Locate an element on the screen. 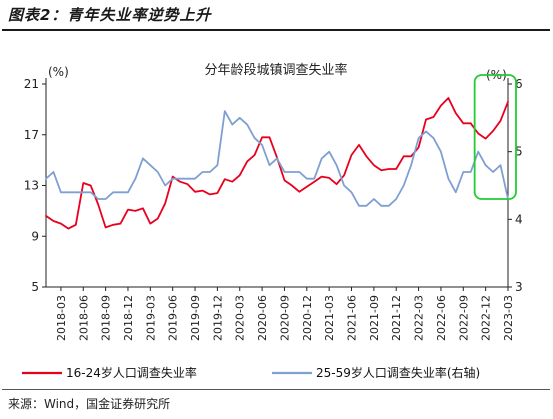 The height and width of the screenshot is (419, 553). x-axis-tick-label: 2022-09 is located at coordinates (463, 318).